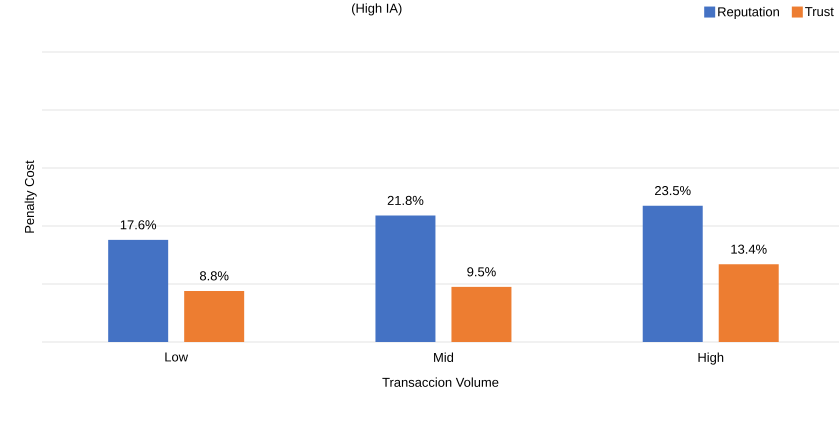 Image resolution: width=839 pixels, height=430 pixels. What do you see at coordinates (673, 191) in the screenshot?
I see `data-label: 23.5%` at bounding box center [673, 191].